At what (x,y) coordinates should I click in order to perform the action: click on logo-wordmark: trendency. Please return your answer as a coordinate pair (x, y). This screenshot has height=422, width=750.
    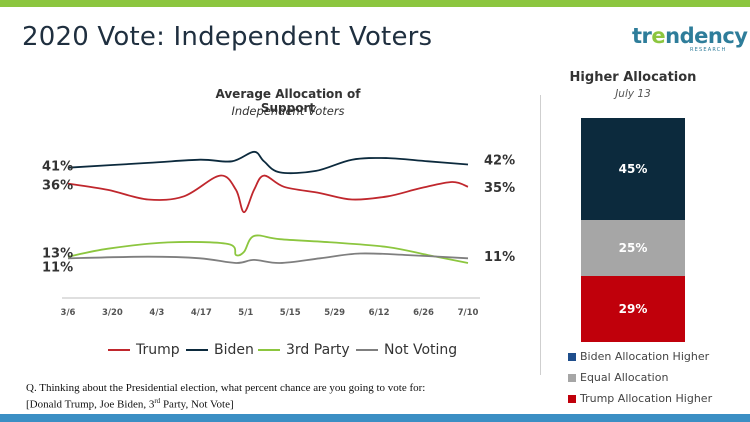
    Looking at the image, I should click on (690, 36).